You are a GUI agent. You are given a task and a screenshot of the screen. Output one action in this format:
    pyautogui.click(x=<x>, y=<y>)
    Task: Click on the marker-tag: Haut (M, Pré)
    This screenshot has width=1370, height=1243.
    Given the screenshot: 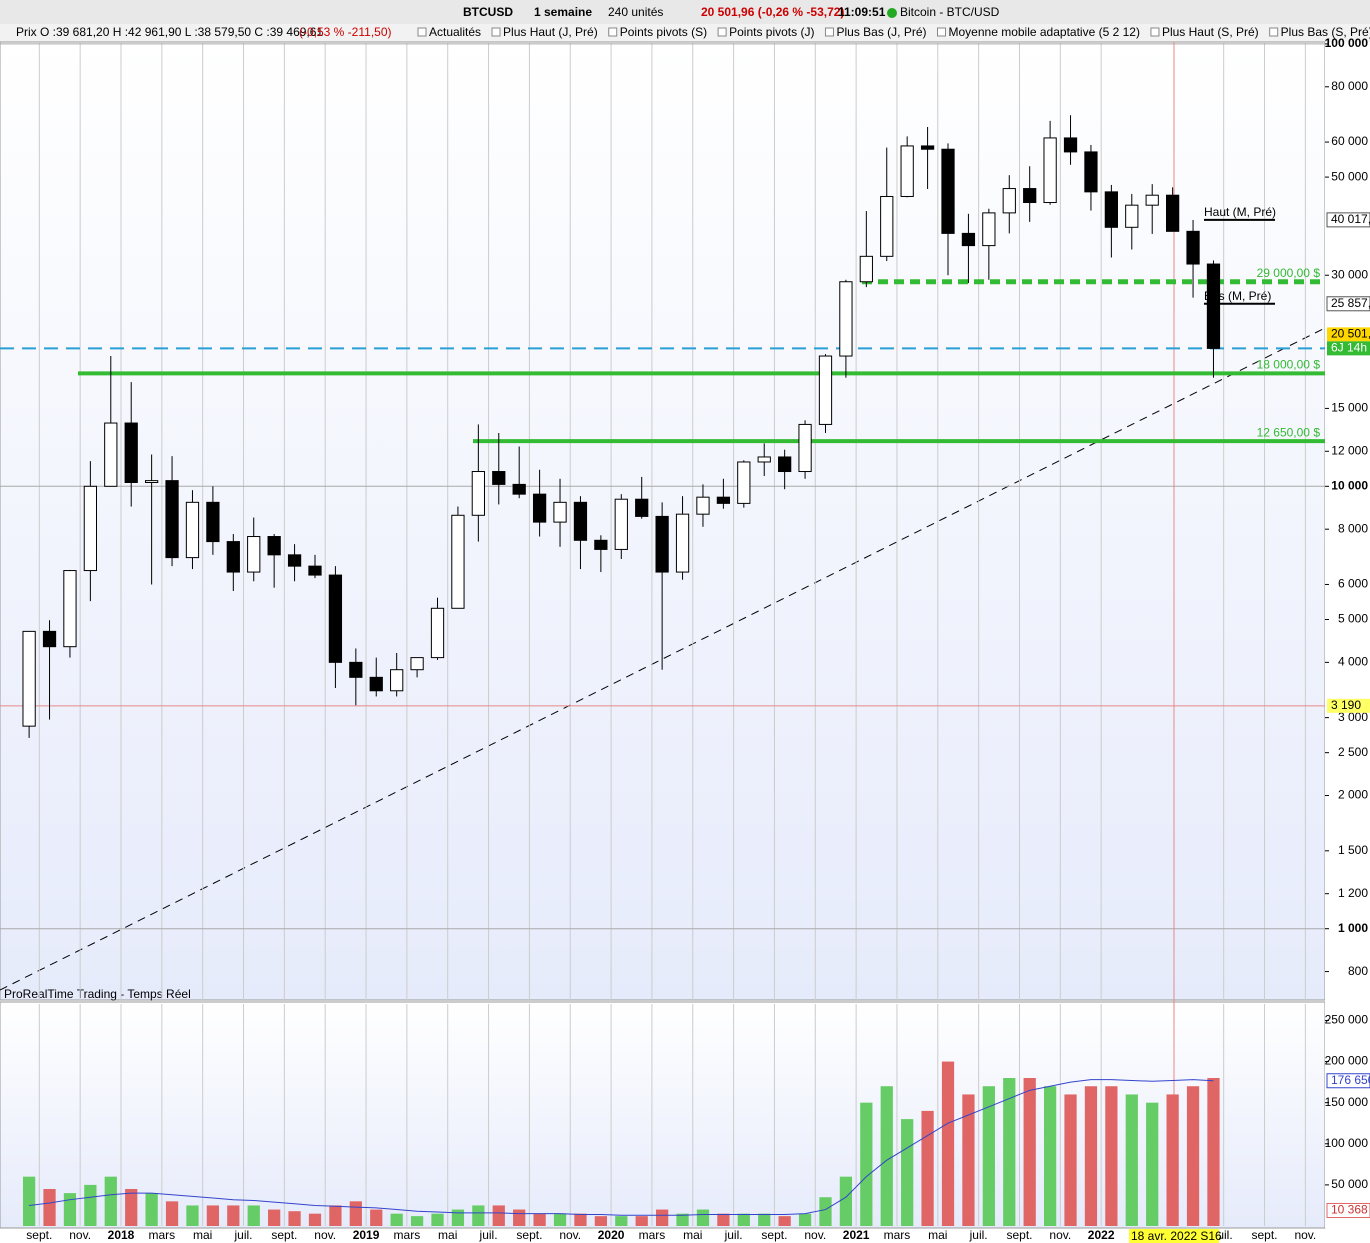 What is the action you would take?
    pyautogui.click(x=1240, y=212)
    